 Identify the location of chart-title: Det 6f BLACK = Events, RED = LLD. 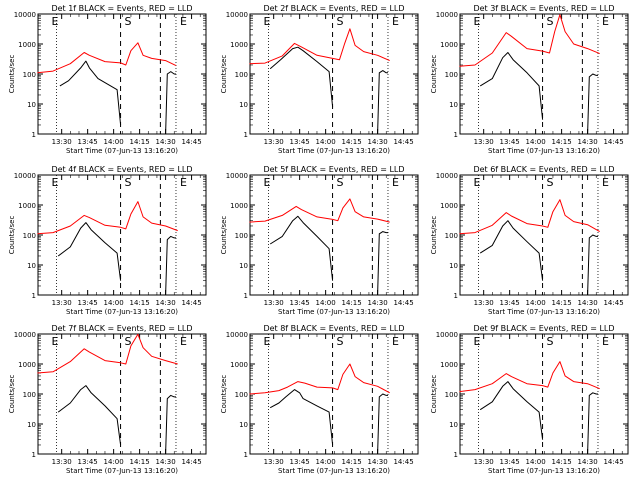
(543, 169).